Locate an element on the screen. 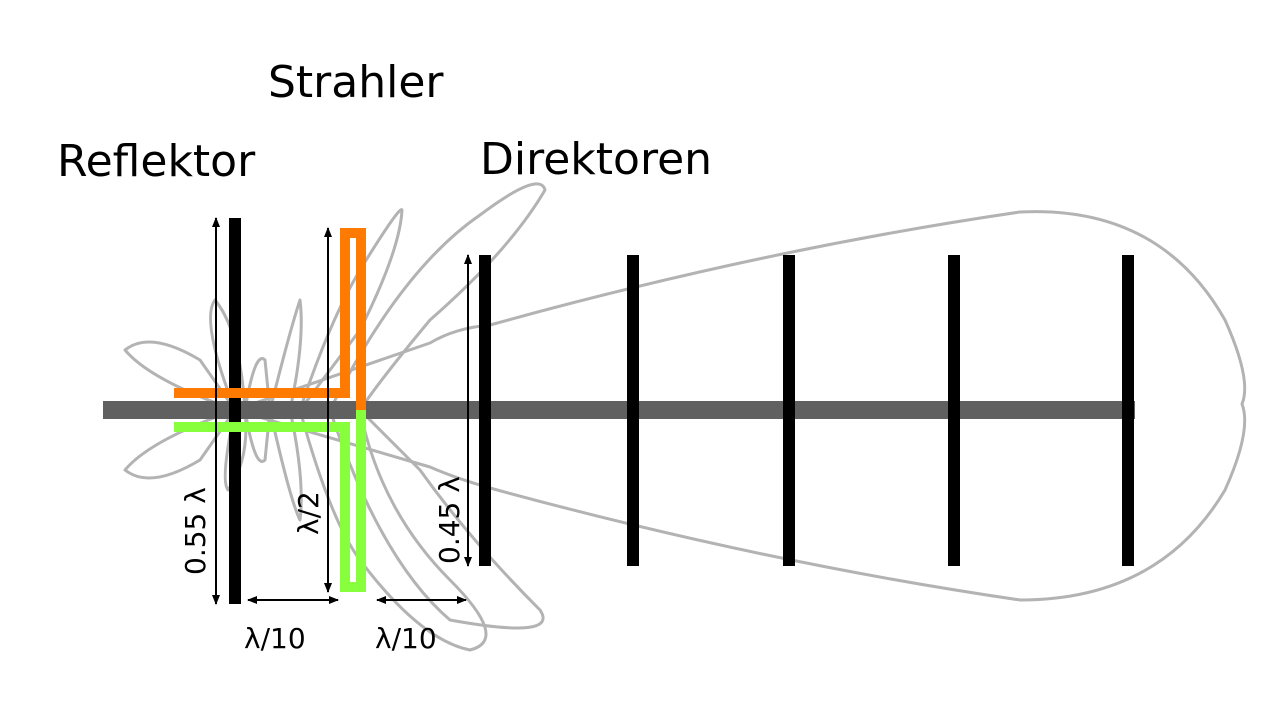 This screenshot has width=1276, height=709. lower-side-lobes is located at coordinates (334, 530).